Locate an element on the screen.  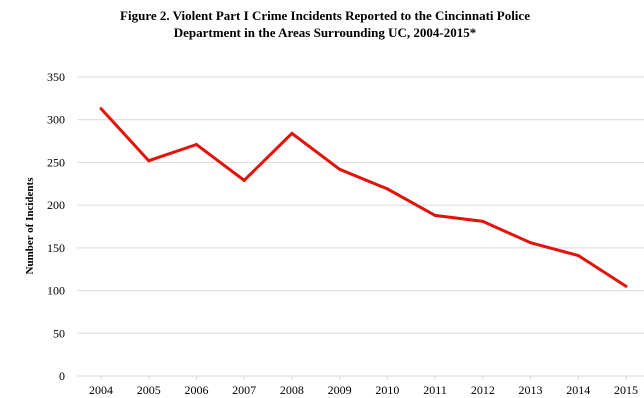
y-tick-label: 150 is located at coordinates (56, 248).